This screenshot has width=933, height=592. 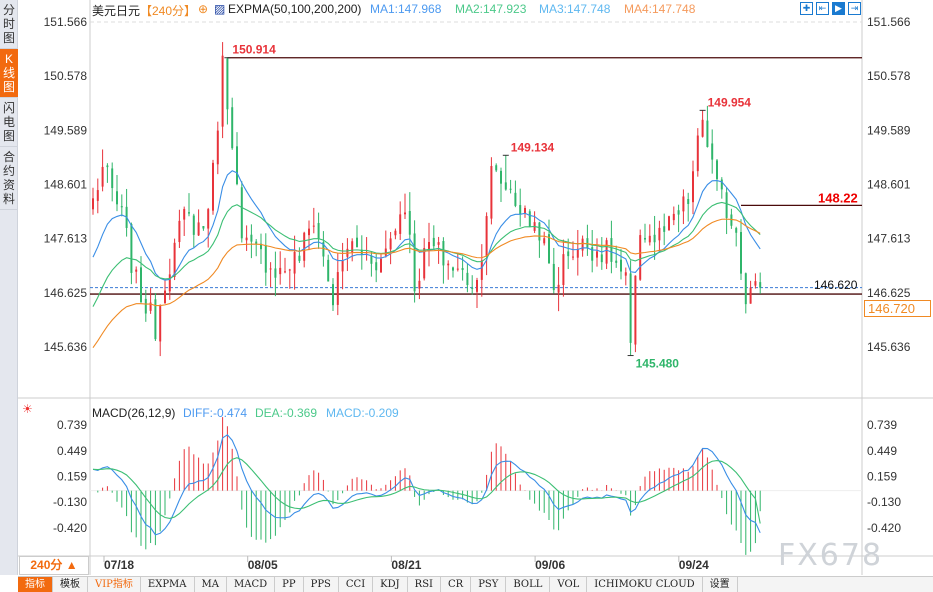 I want to click on indicator-tab: 指标, so click(x=35, y=584).